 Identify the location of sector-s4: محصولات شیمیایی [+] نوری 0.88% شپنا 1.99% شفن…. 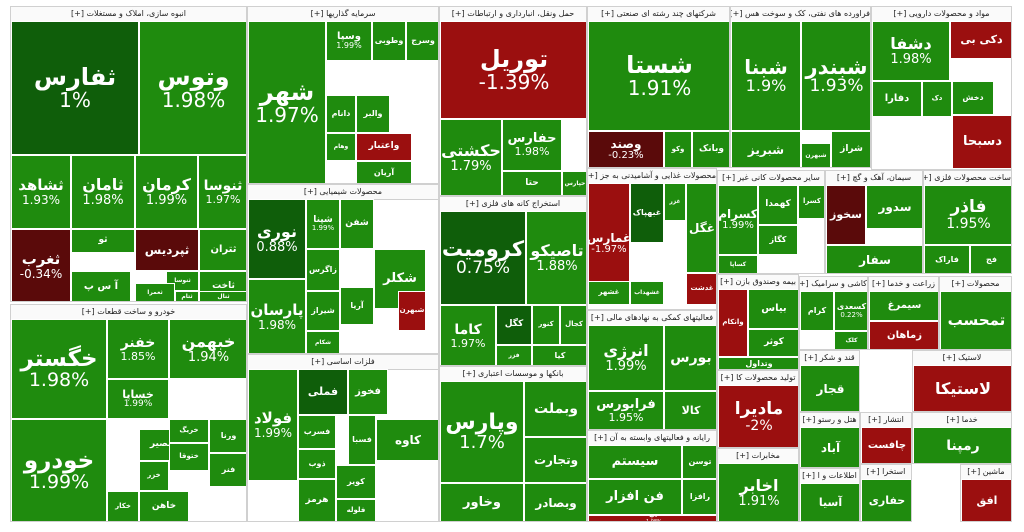
(343, 269).